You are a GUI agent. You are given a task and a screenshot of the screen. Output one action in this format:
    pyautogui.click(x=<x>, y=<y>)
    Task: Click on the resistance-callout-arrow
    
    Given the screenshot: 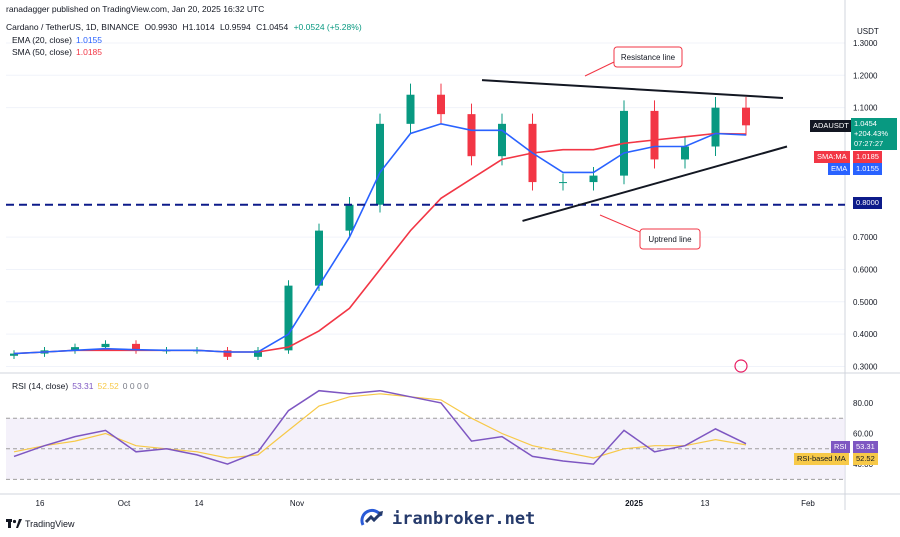 What is the action you would take?
    pyautogui.click(x=599, y=69)
    